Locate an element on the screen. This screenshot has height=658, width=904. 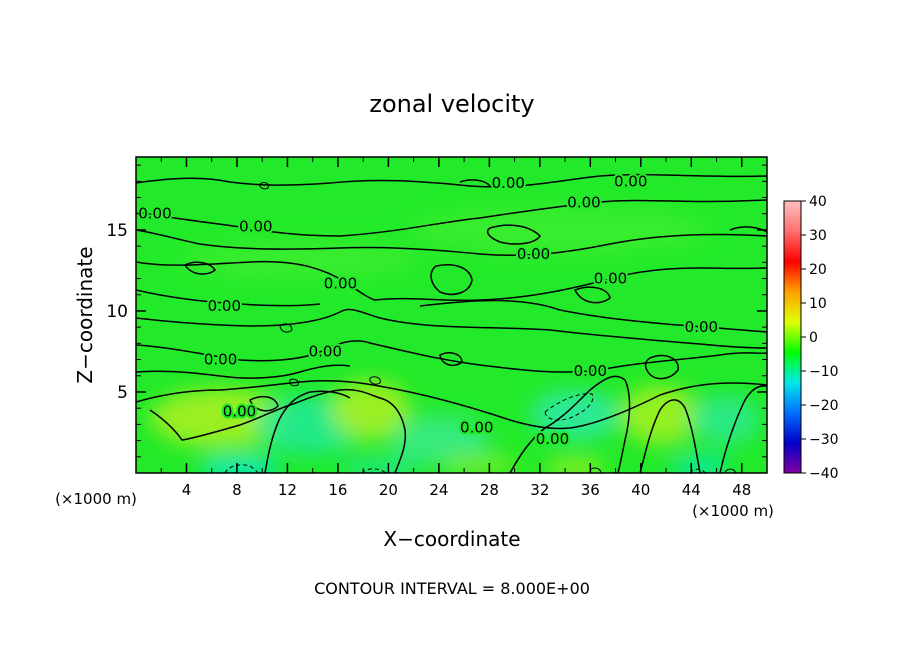
colorbar-tick-label: −10 is located at coordinates (824, 372).